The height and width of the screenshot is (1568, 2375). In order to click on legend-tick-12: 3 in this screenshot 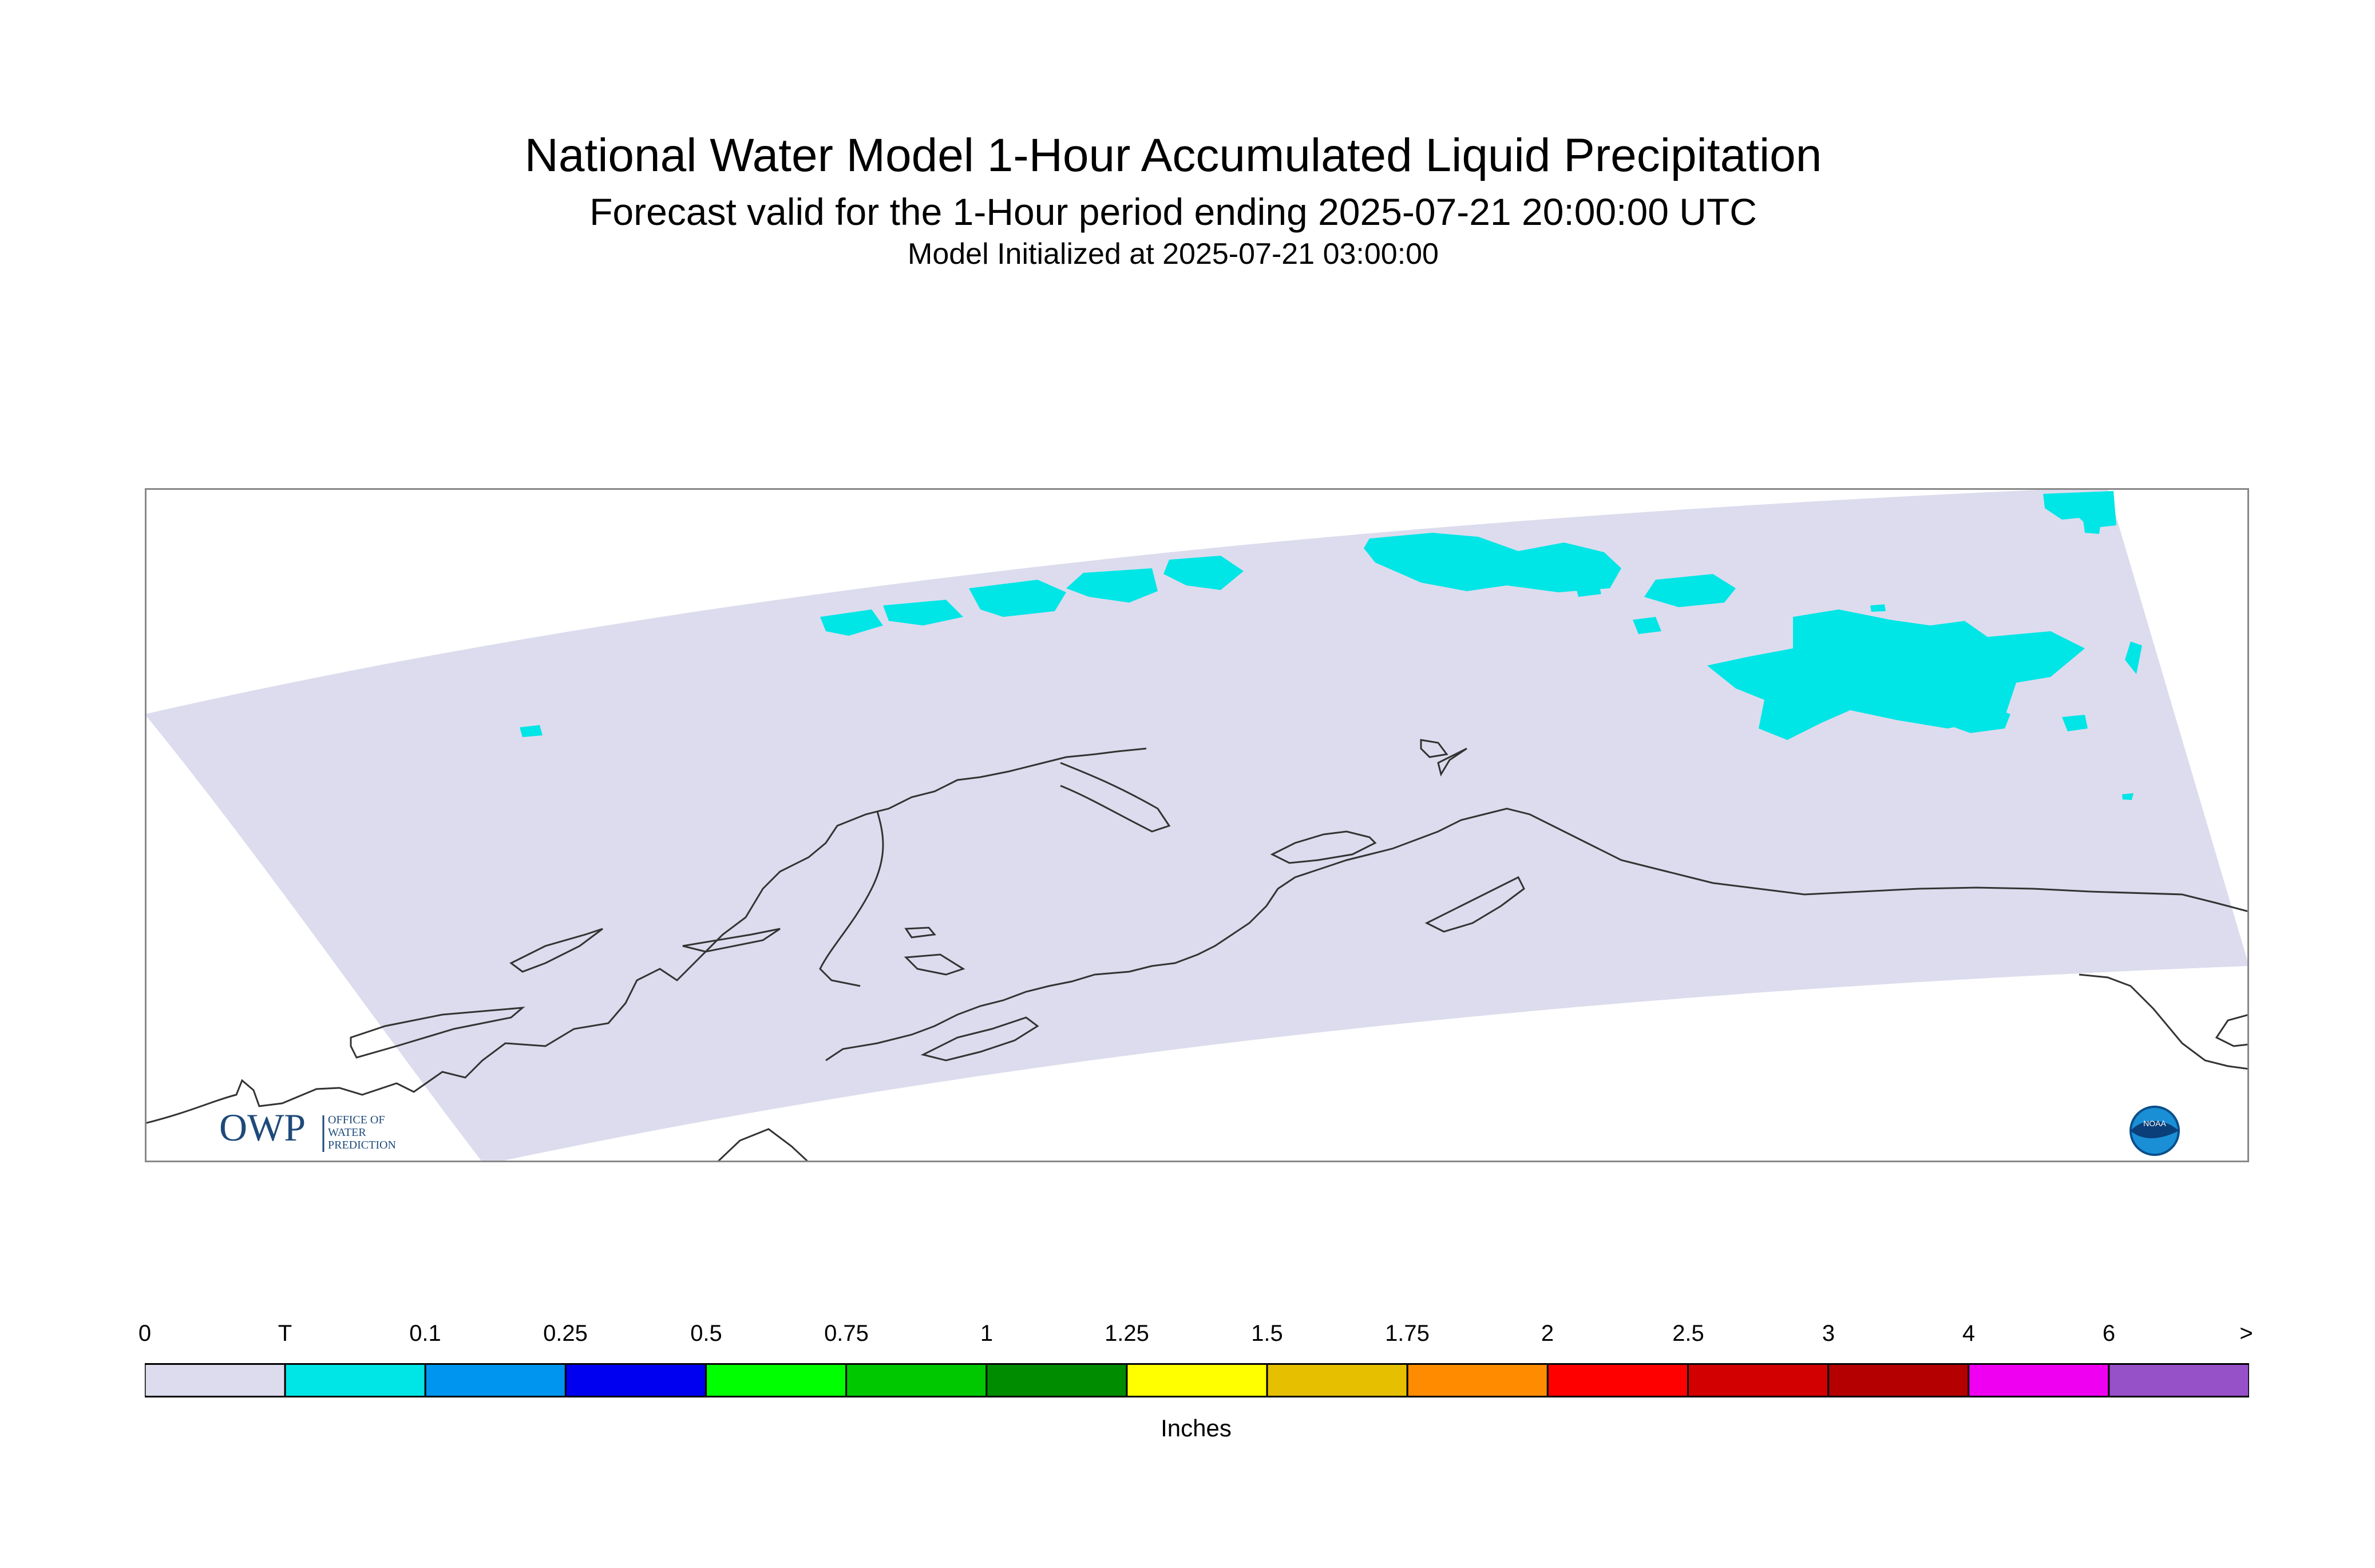, I will do `click(1828, 1333)`.